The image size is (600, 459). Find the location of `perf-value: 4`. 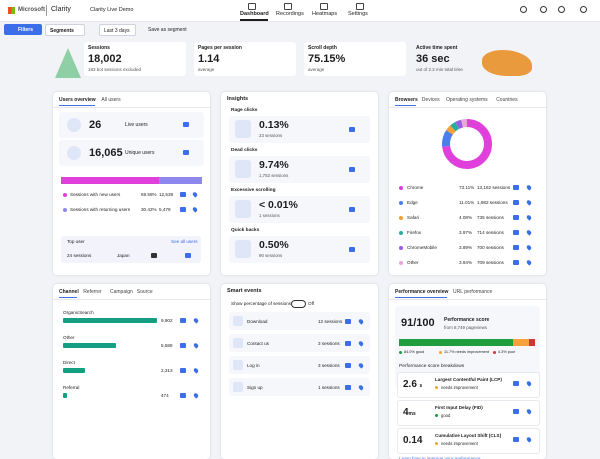

perf-value: 4 is located at coordinates (406, 412).